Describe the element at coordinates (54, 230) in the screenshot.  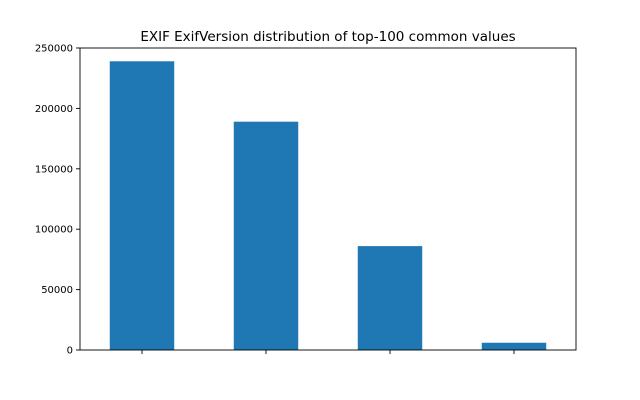
I see `y-tick-label-100000: 100000` at that location.